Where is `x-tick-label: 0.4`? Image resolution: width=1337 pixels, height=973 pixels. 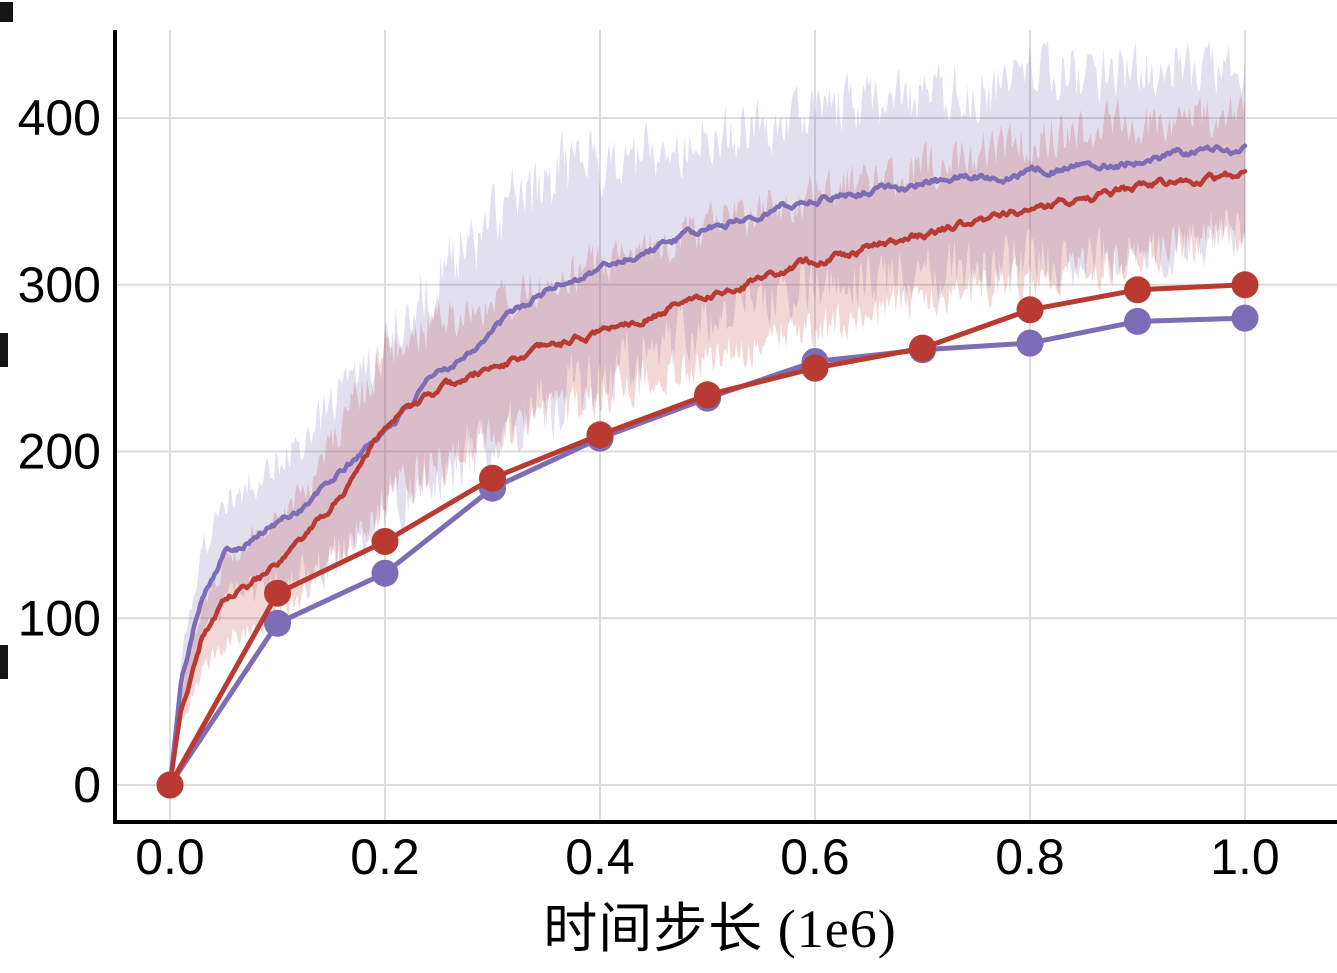 x-tick-label: 0.4 is located at coordinates (600, 857).